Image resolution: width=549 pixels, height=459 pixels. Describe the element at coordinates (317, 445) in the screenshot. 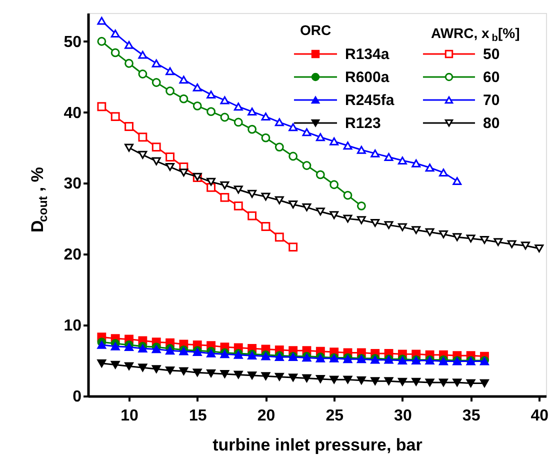

I see `x-axis-title: turbine inlet pressure, bar` at that location.